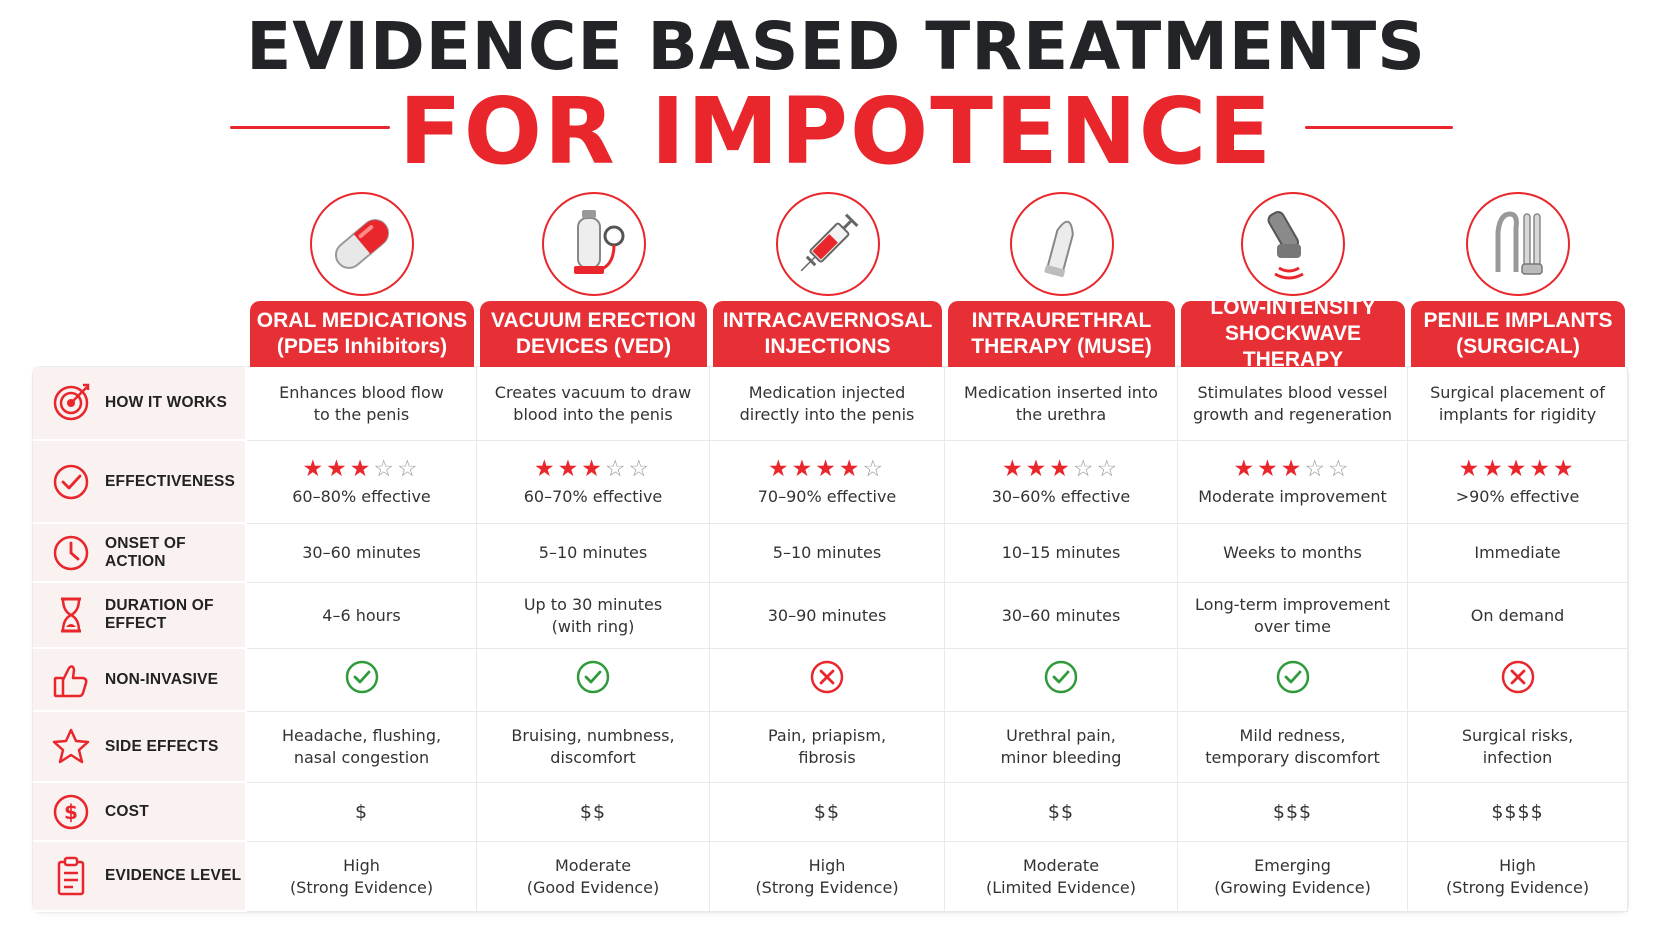 Image resolution: width=1672 pixels, height=941 pixels. I want to click on cell-line1: Long-term improvement, so click(1292, 604).